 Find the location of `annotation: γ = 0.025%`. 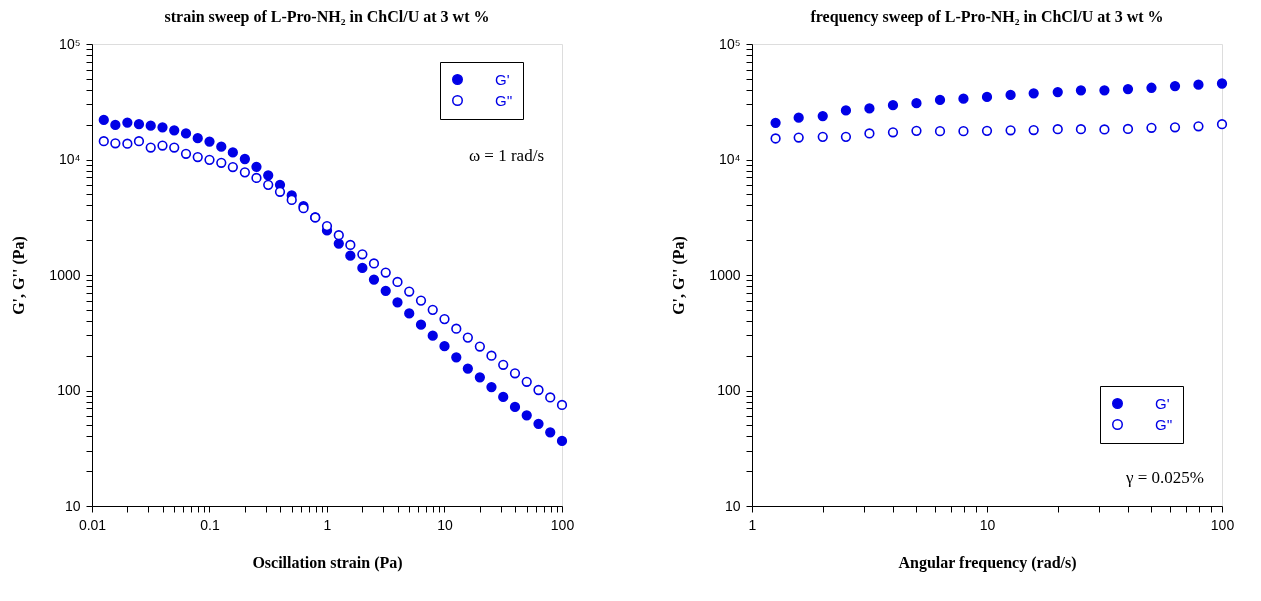

annotation: γ = 0.025% is located at coordinates (1164, 477).